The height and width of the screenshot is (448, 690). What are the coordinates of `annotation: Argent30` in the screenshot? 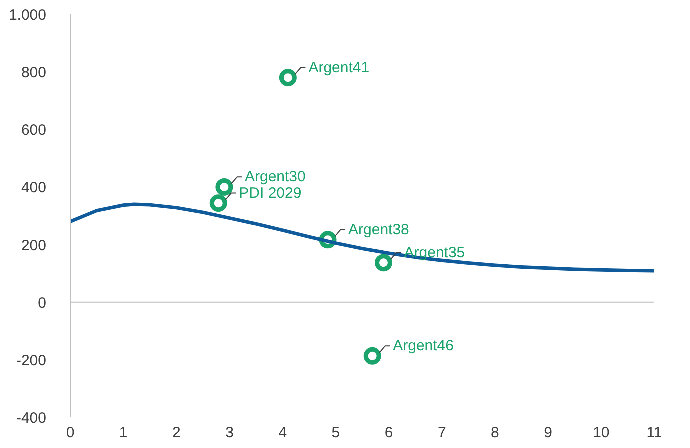 It's located at (275, 177).